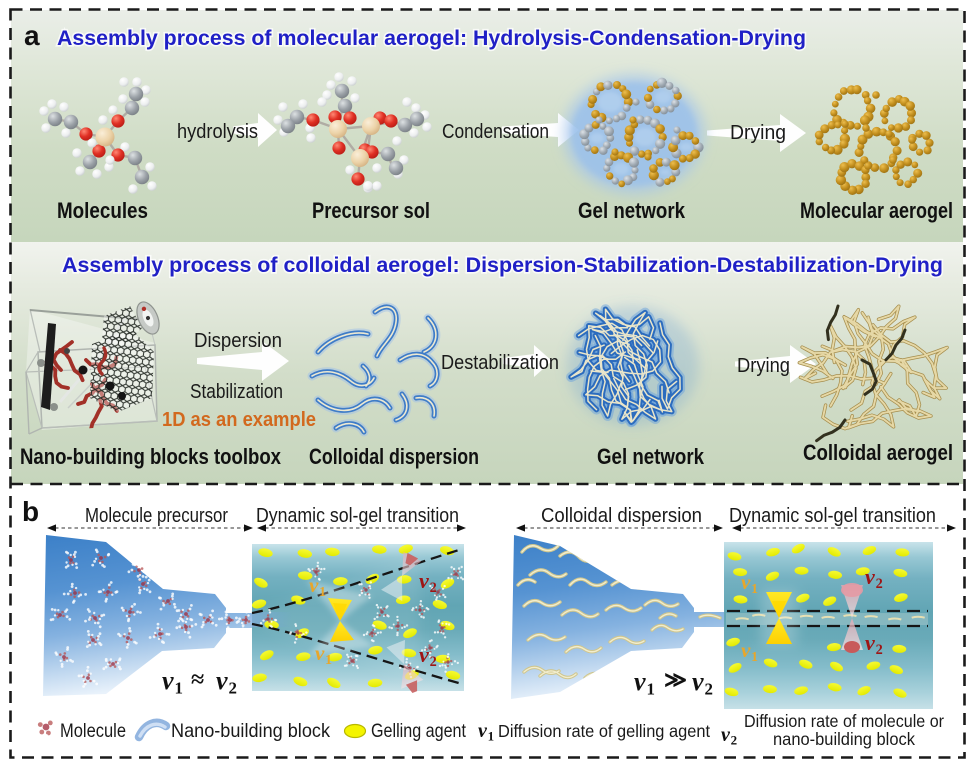 This screenshot has height=768, width=975. What do you see at coordinates (876, 210) in the screenshot?
I see `svg-text: Molecular aerogel` at bounding box center [876, 210].